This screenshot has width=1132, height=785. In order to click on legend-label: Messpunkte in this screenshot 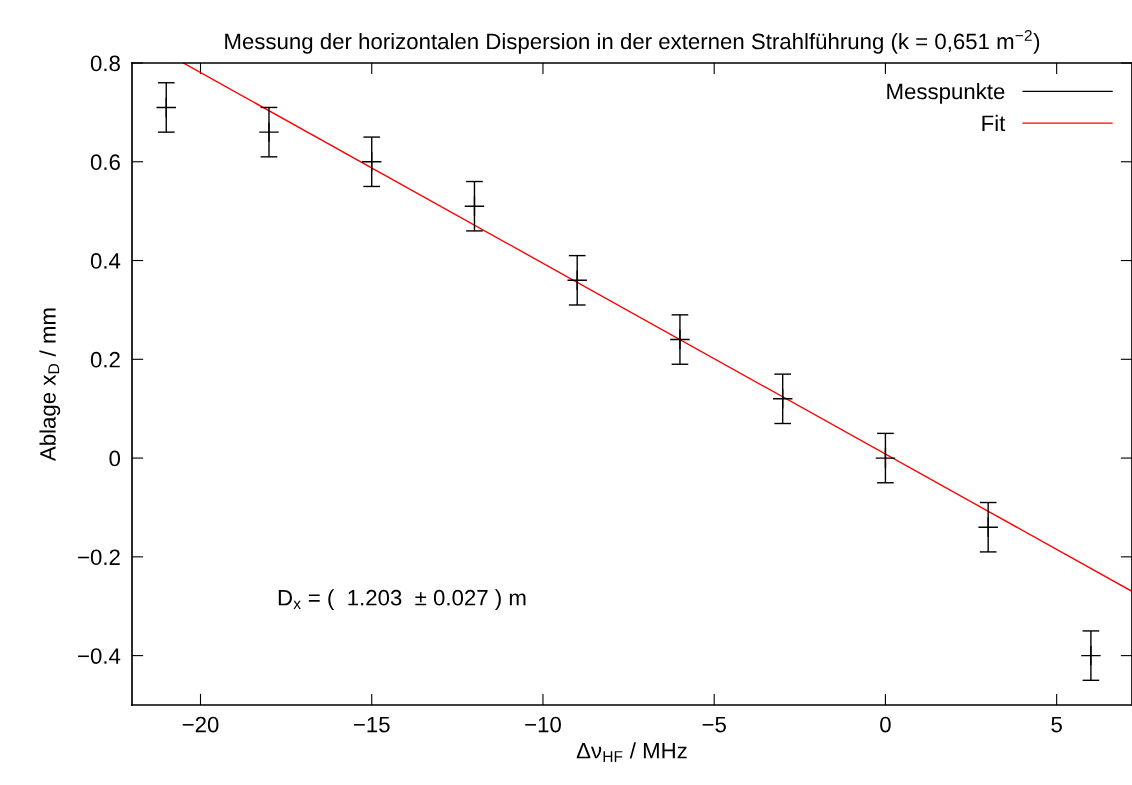, I will do `click(946, 93)`.